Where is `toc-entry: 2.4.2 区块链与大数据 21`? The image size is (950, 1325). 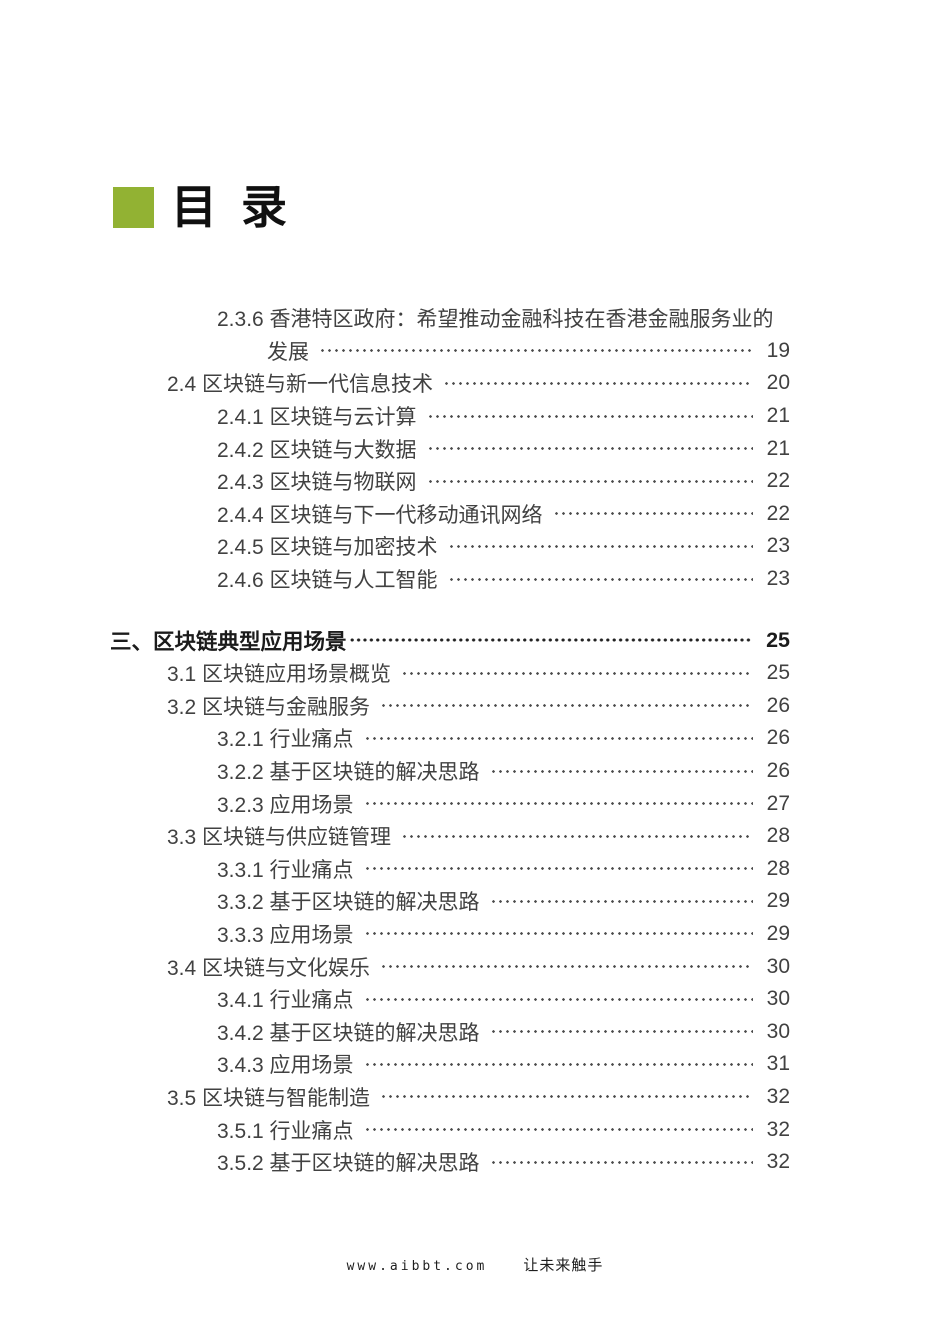 toc-entry: 2.4.2 区块链与大数据 21 is located at coordinates (450, 448).